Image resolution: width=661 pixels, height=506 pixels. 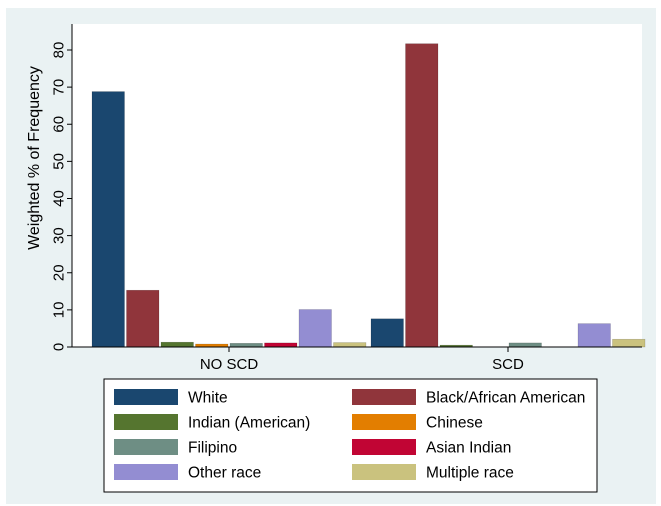 What do you see at coordinates (508, 364) in the screenshot?
I see `x-tick-label-scd: SCD` at bounding box center [508, 364].